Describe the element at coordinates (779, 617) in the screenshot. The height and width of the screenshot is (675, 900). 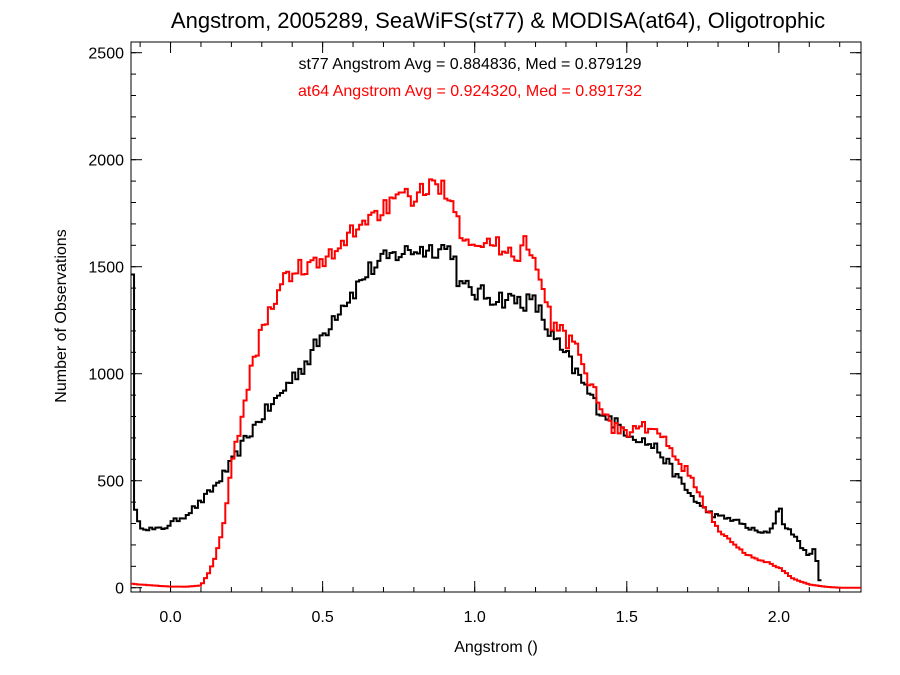
I see `x-tick-label: 2.0` at that location.